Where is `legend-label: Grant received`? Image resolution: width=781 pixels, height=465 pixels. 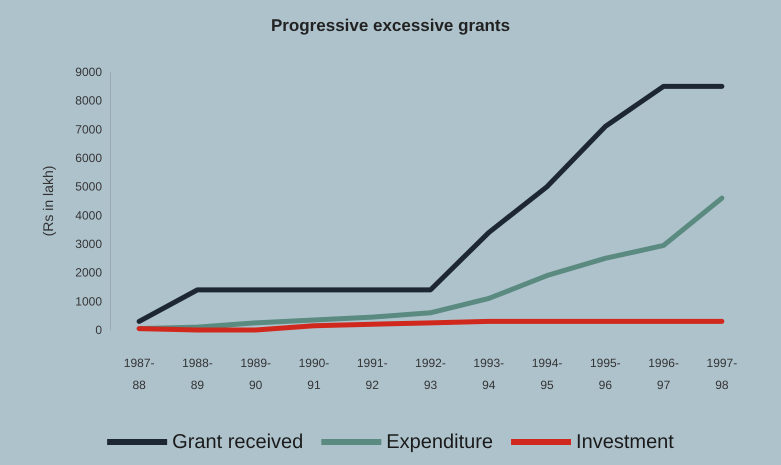
legend-label: Grant received is located at coordinates (238, 442).